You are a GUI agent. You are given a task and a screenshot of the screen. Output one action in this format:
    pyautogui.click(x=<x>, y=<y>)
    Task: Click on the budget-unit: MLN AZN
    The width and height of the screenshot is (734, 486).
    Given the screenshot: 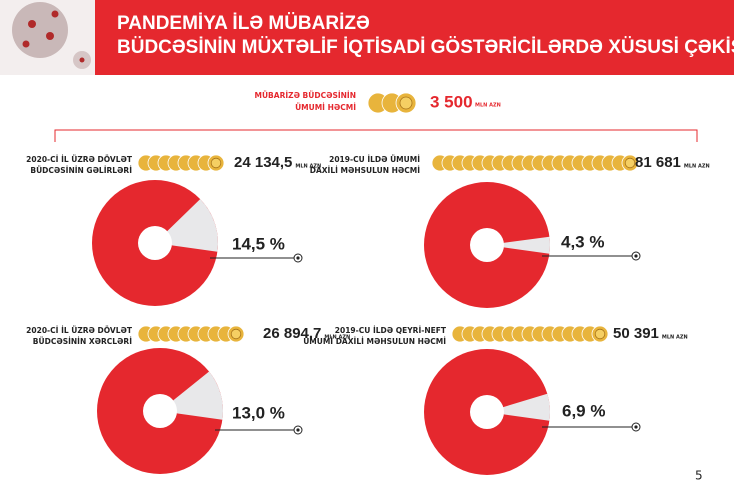 What is the action you would take?
    pyautogui.click(x=488, y=106)
    